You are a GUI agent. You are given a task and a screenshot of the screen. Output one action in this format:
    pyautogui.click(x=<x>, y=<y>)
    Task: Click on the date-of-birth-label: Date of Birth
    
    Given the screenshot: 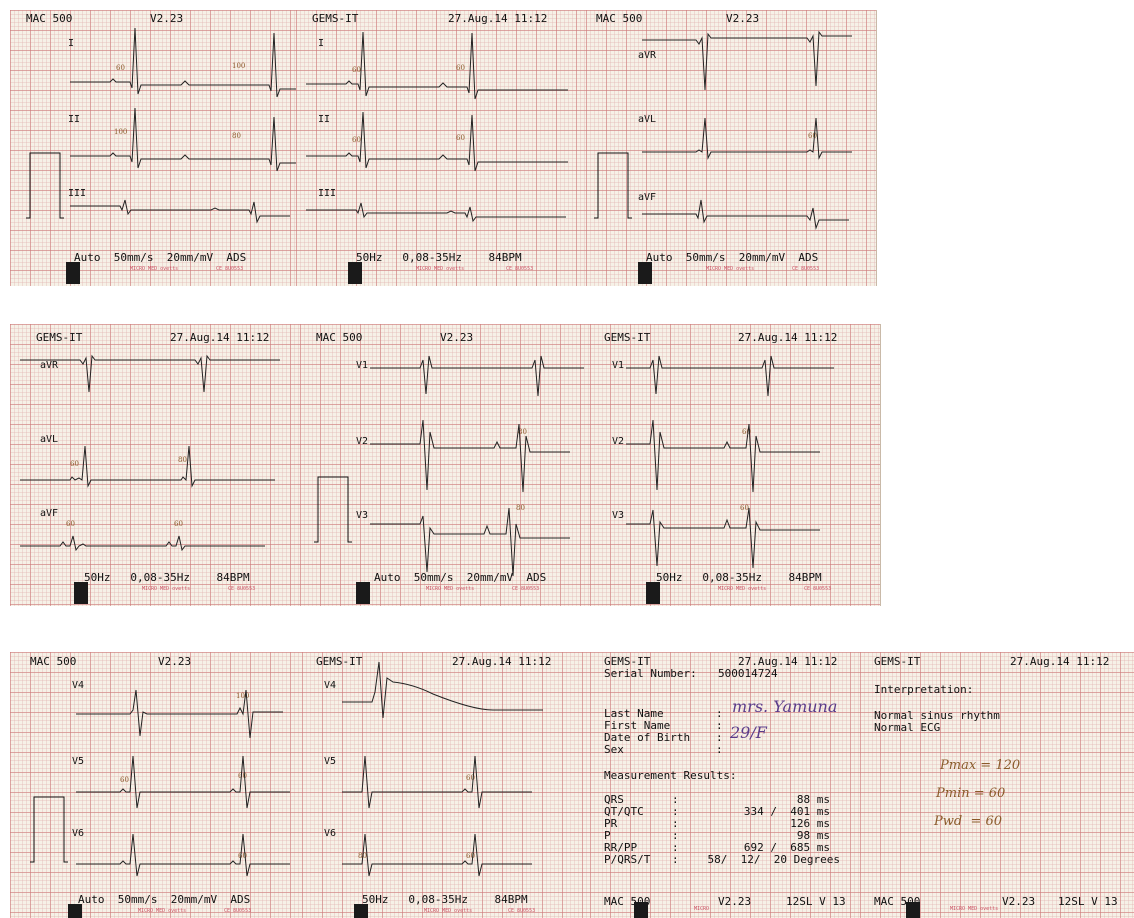 What is the action you would take?
    pyautogui.click(x=647, y=737)
    